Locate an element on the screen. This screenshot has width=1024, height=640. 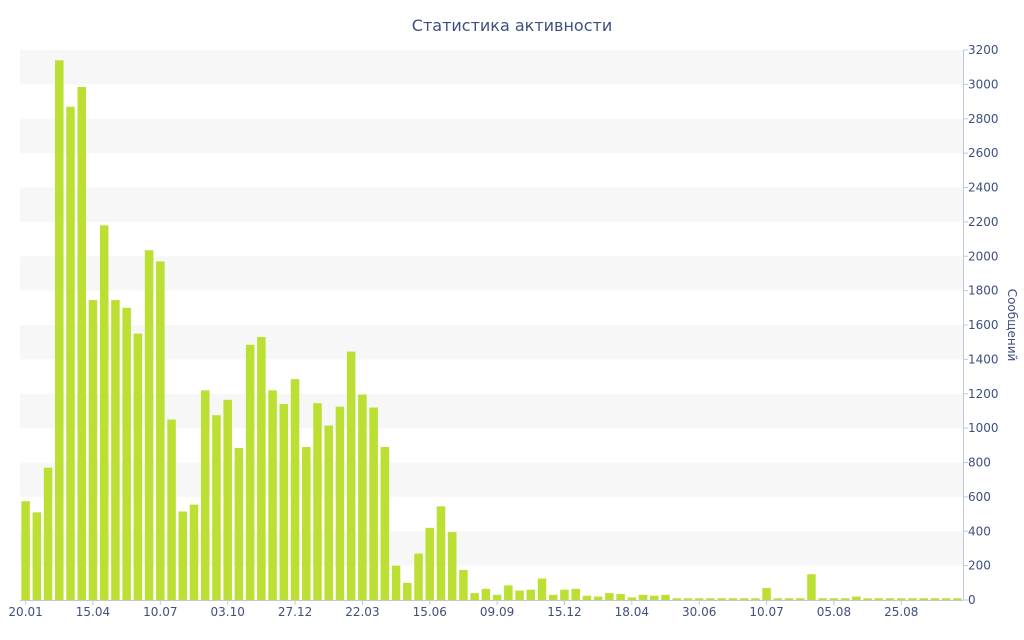
y-tick-label: 200 is located at coordinates (979, 566).